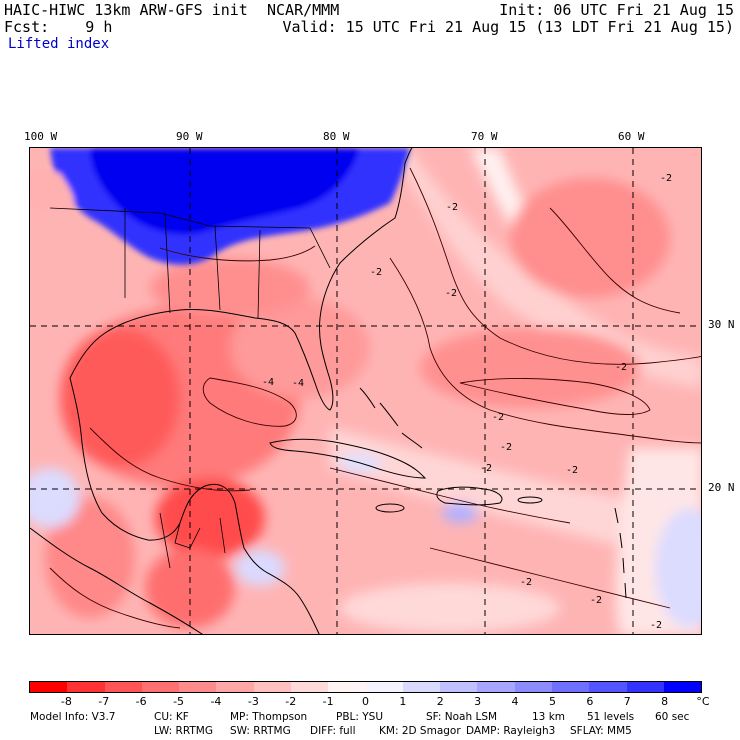 The image size is (740, 740). What do you see at coordinates (365, 701) in the screenshot?
I see `colorbar-tick-label: 0` at bounding box center [365, 701].